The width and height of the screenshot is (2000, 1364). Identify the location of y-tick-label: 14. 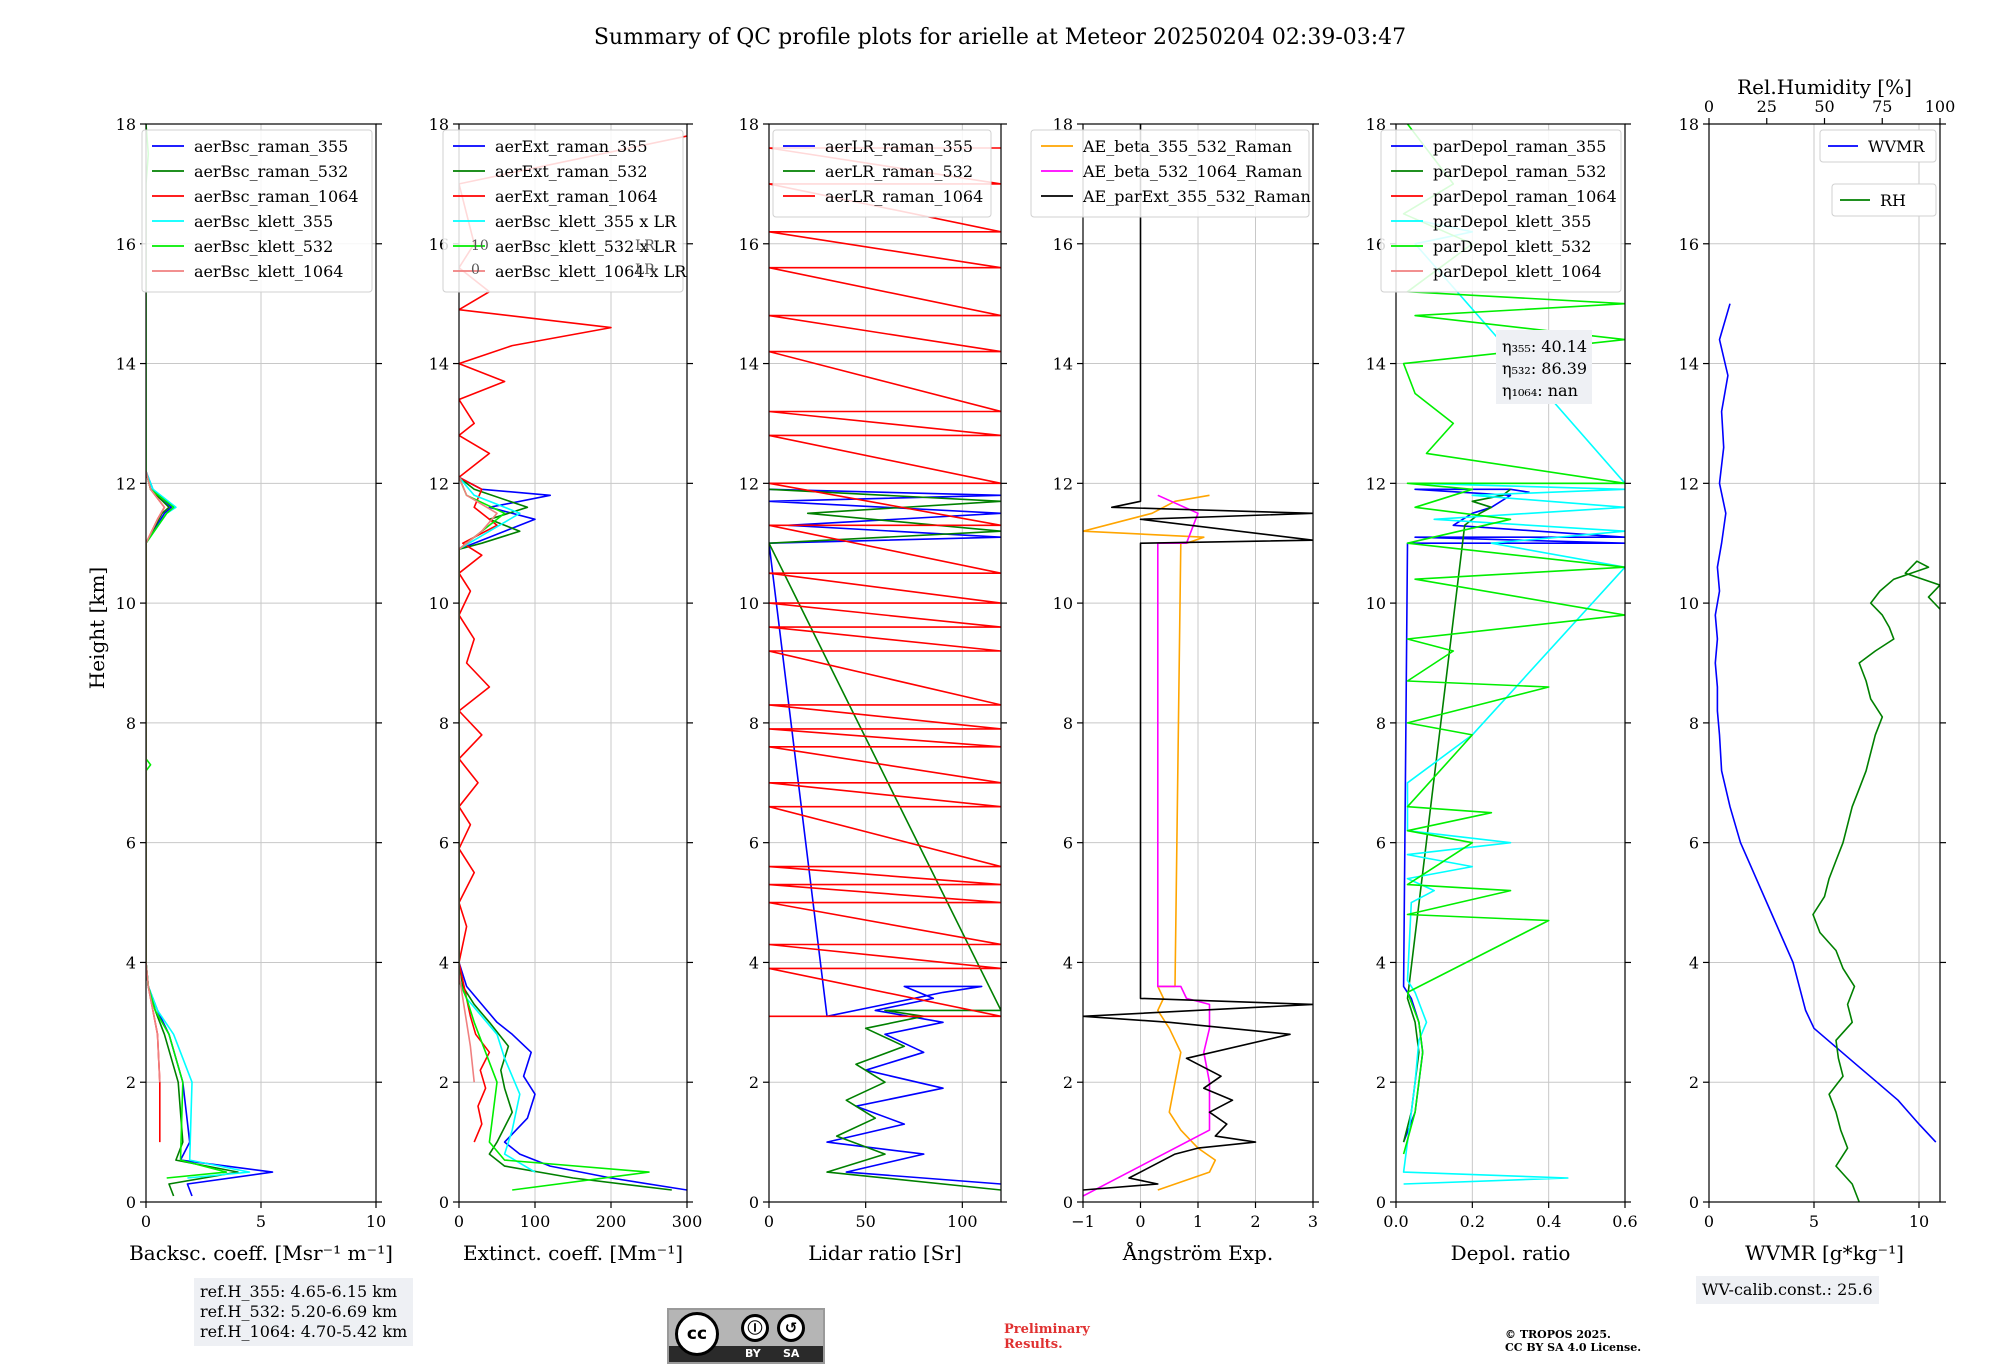
(126, 364).